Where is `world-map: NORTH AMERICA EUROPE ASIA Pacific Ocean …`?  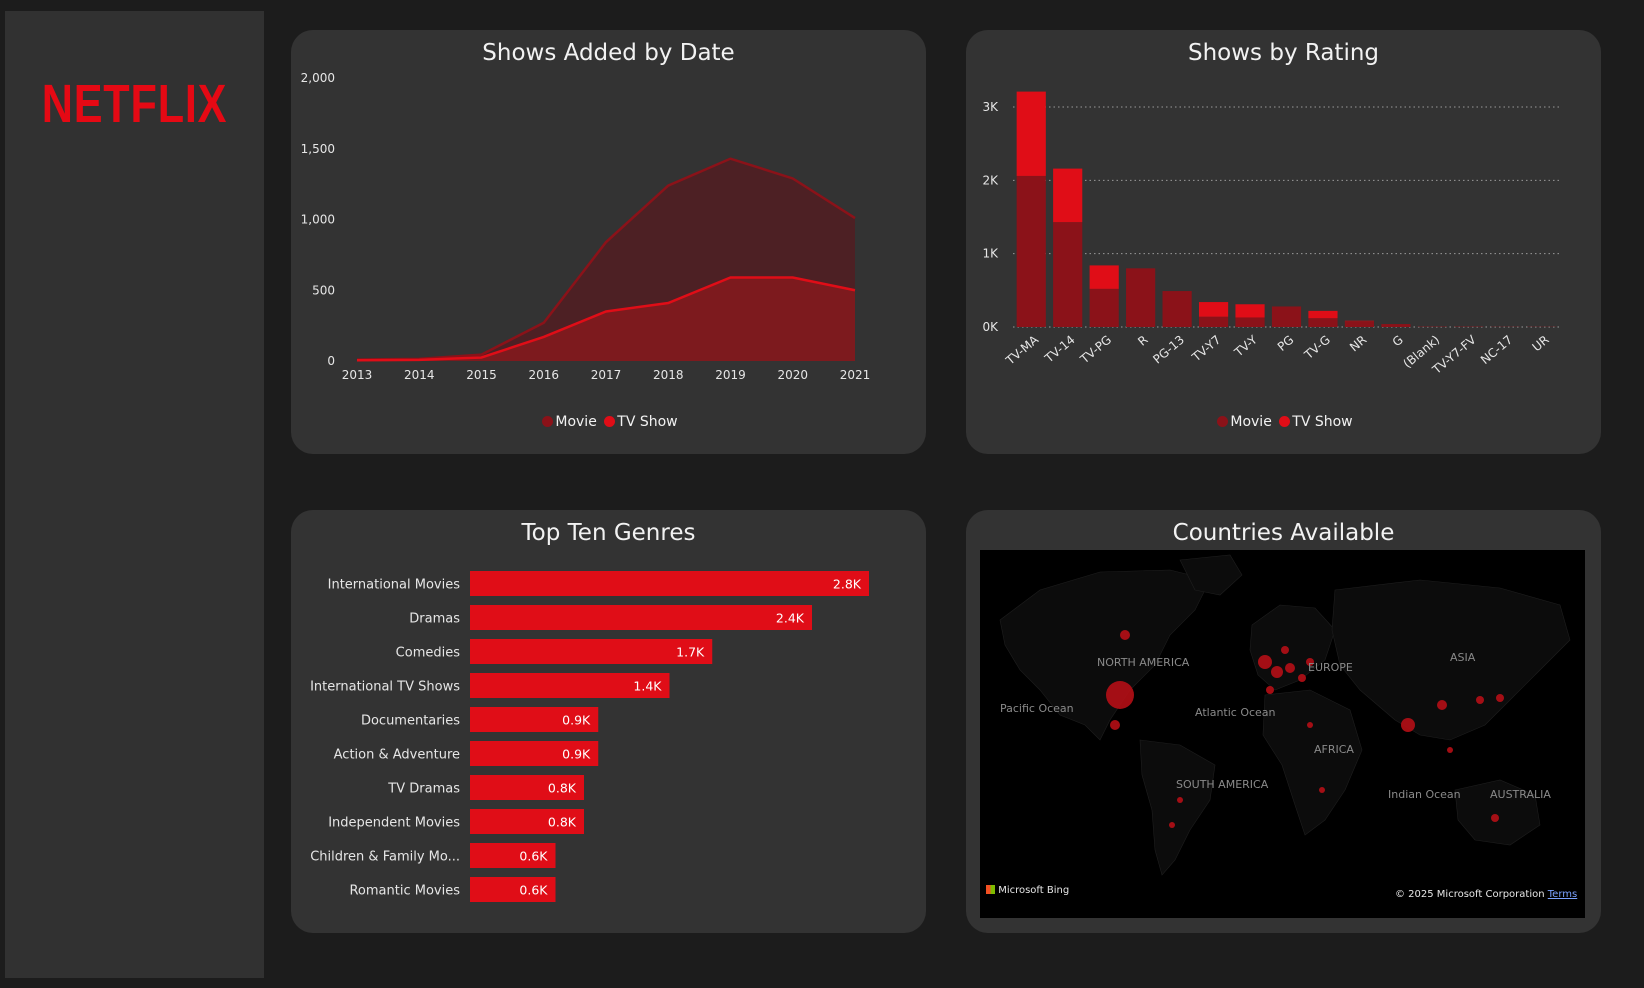 world-map: NORTH AMERICA EUROPE ASIA Pacific Ocean … is located at coordinates (1282, 734).